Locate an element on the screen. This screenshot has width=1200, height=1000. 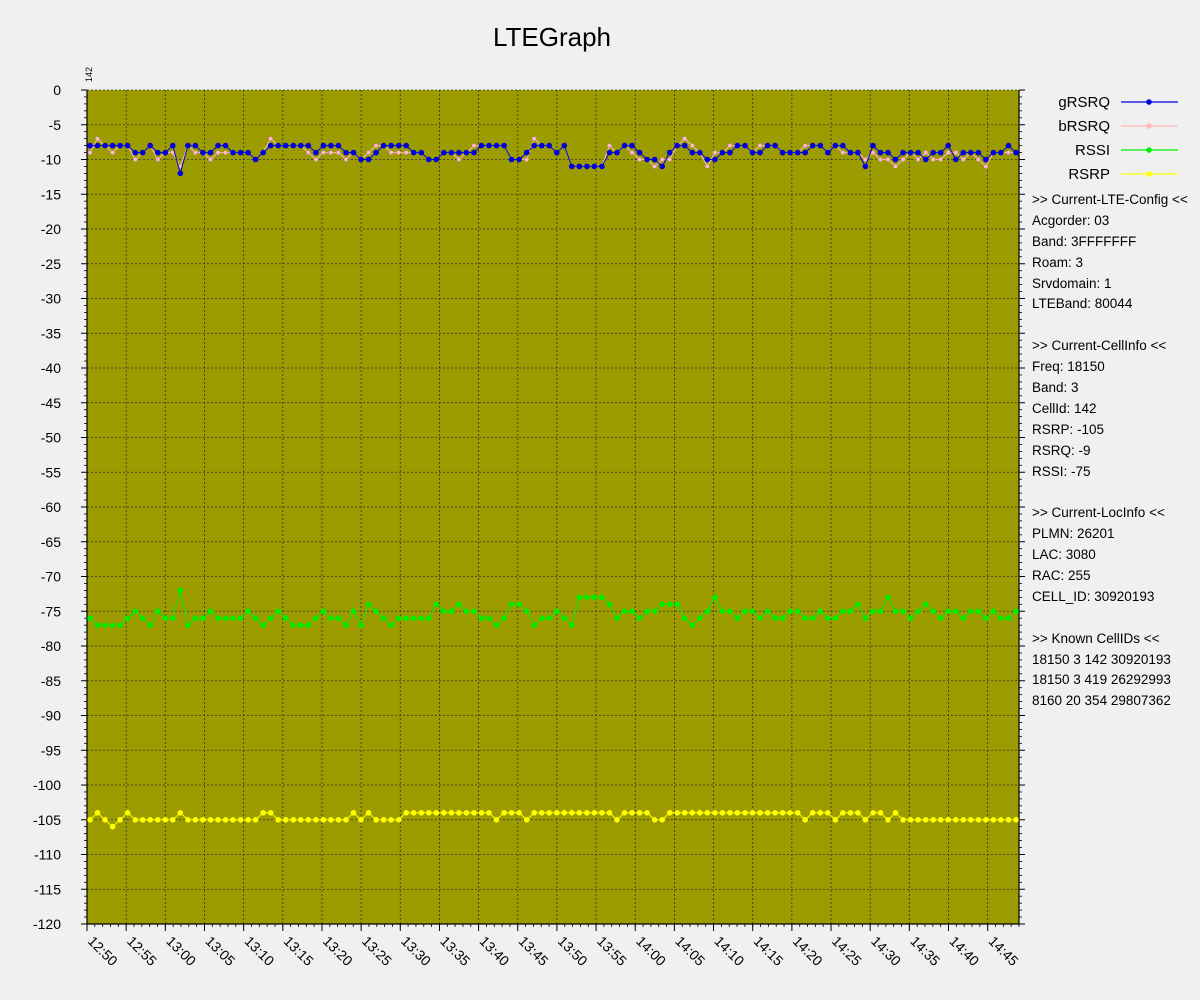
x-tick-label: 13:00 is located at coordinates (181, 951).